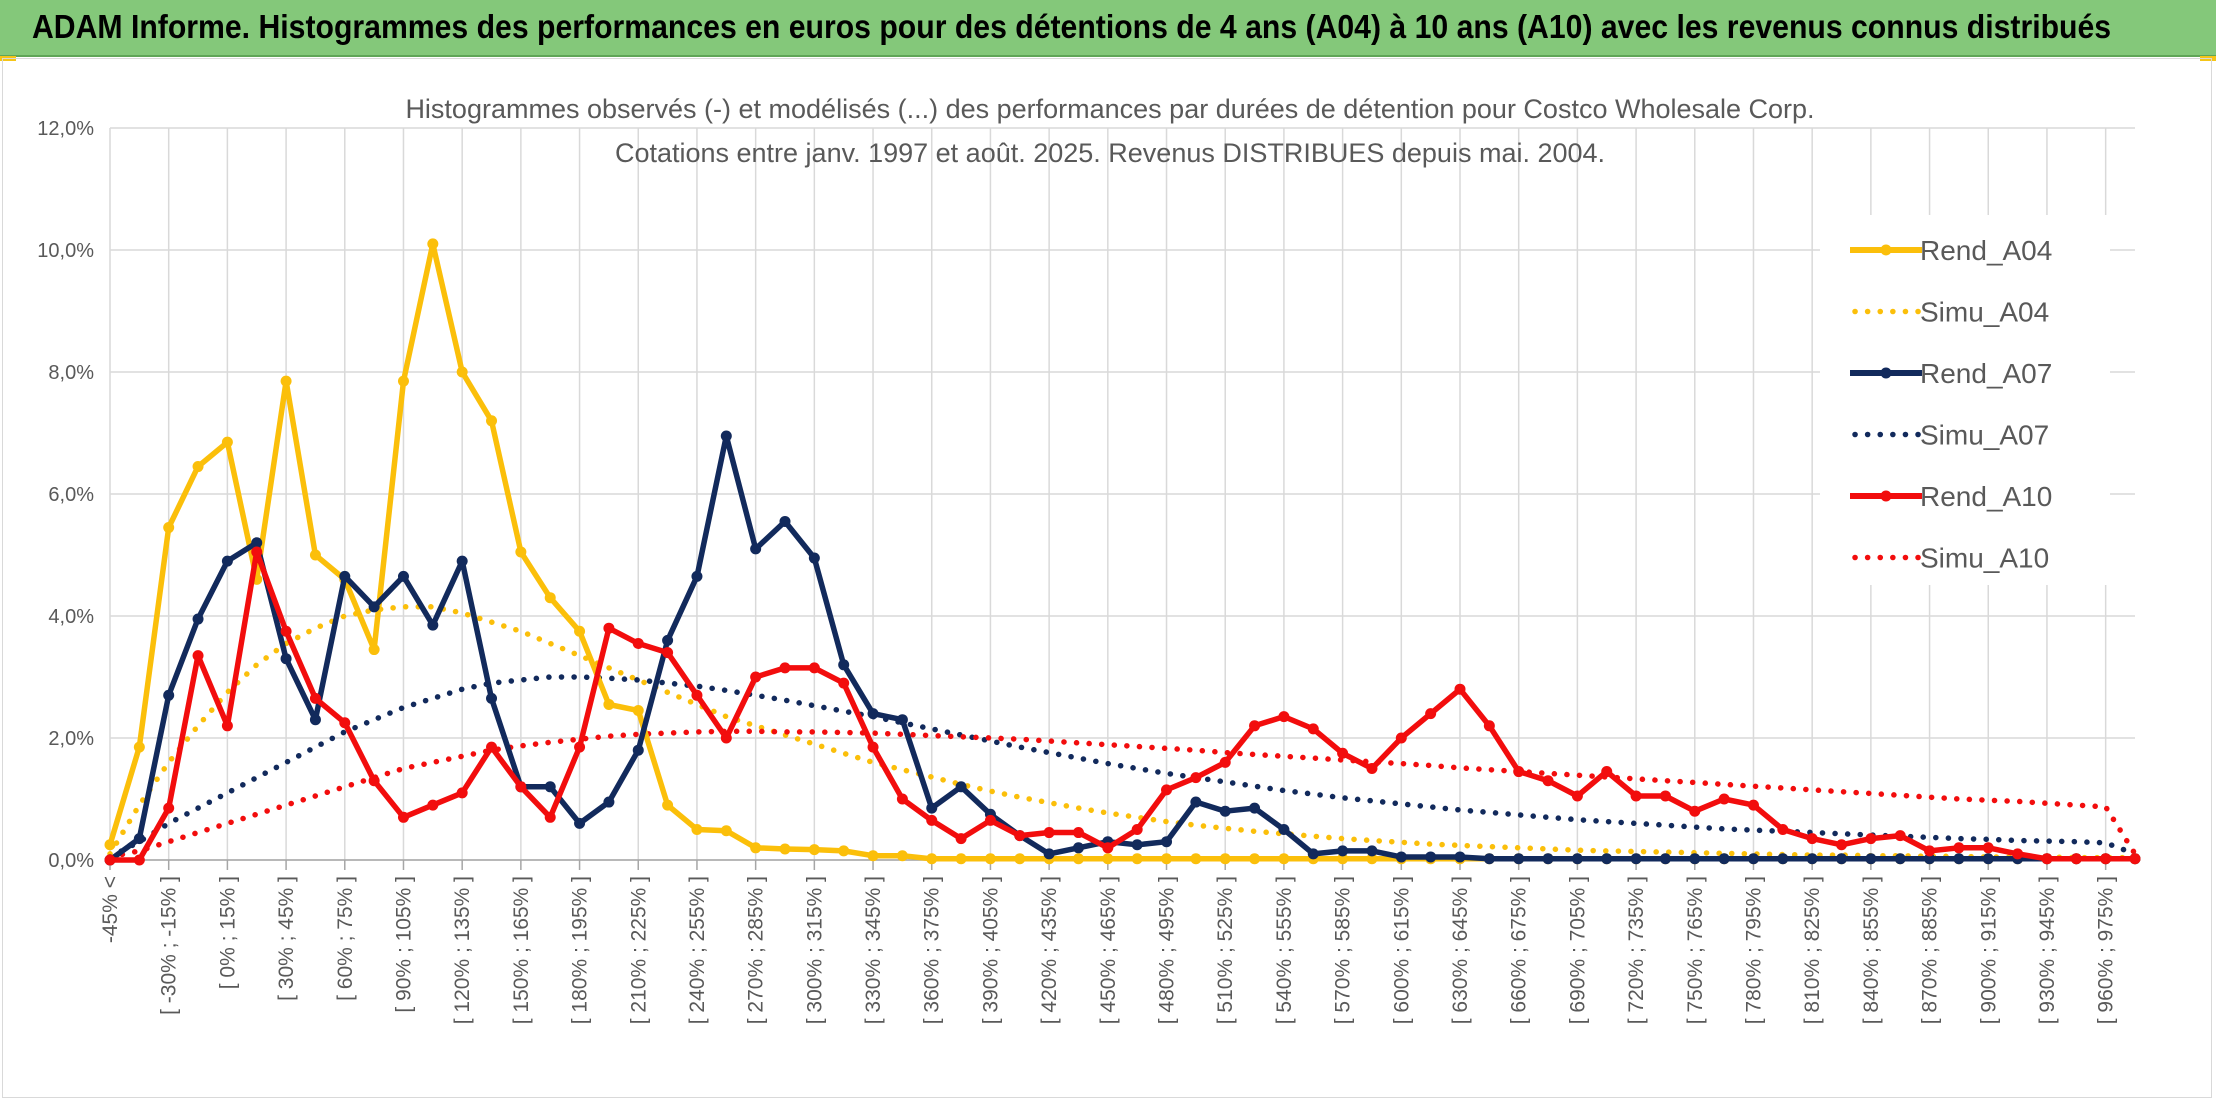  Describe the element at coordinates (65, 251) in the screenshot. I see `y-tick-label: 10,0%` at that location.